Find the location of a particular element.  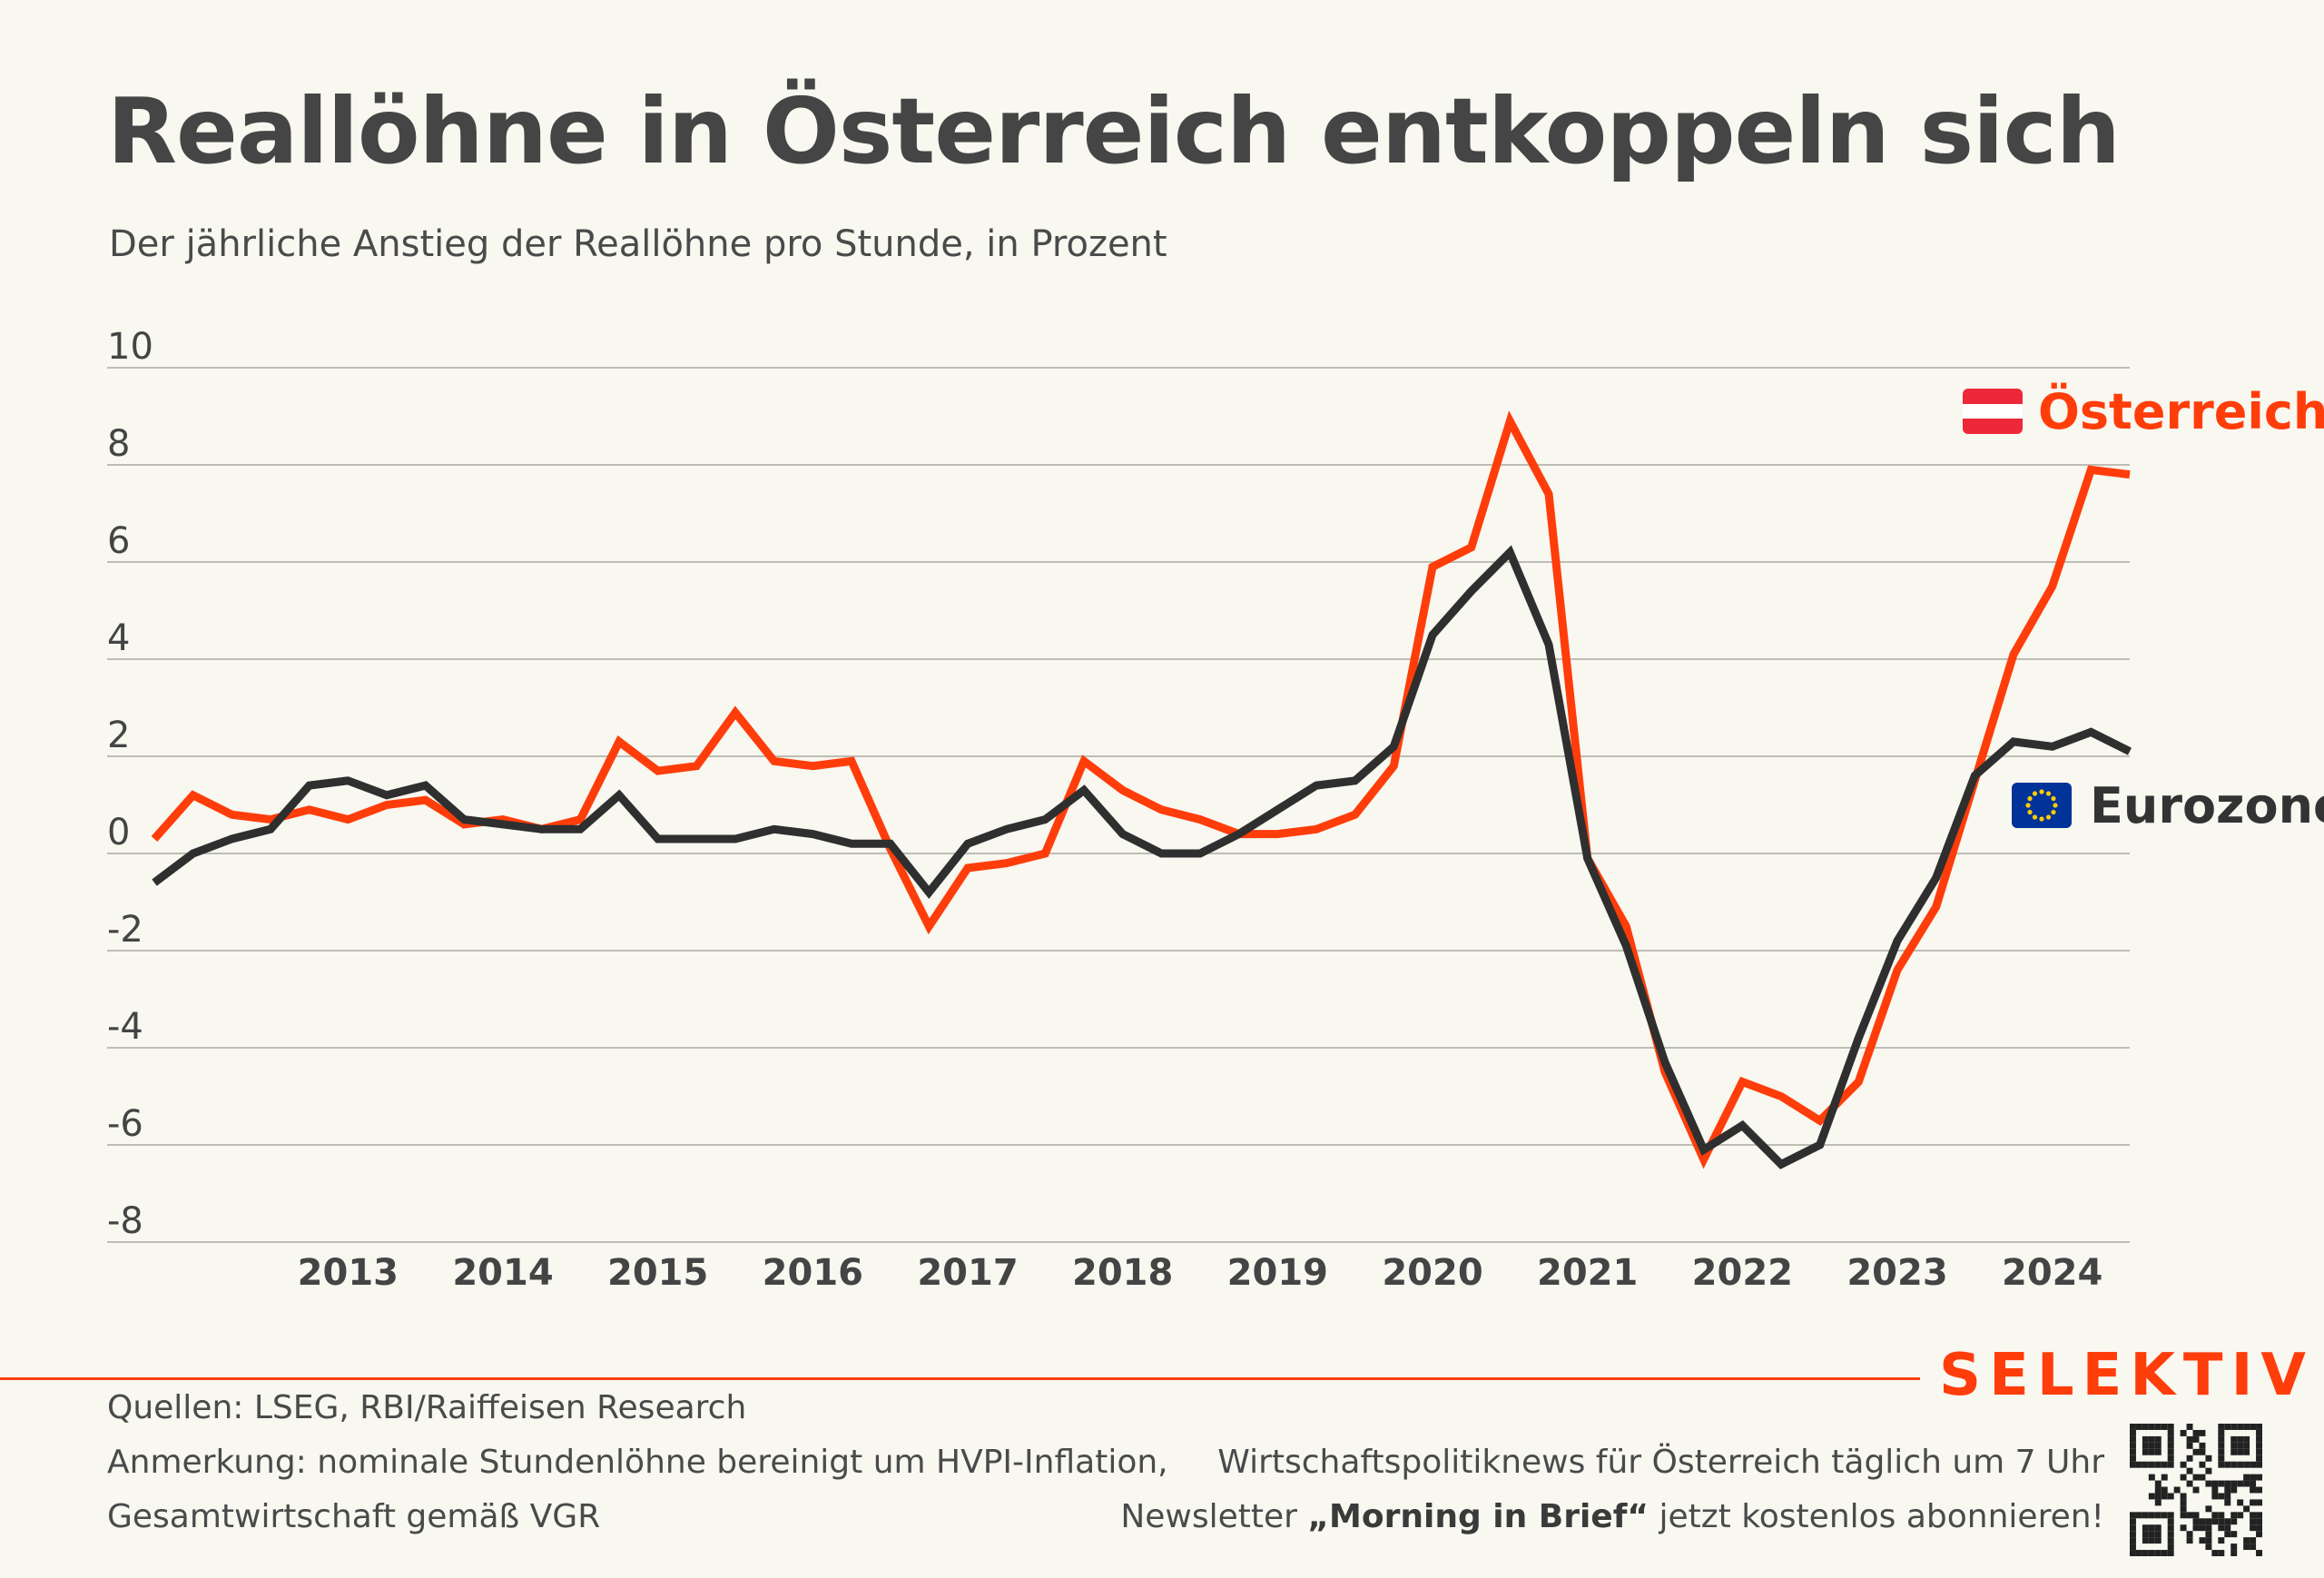

x-tick-label: 2019 is located at coordinates (1277, 1273).